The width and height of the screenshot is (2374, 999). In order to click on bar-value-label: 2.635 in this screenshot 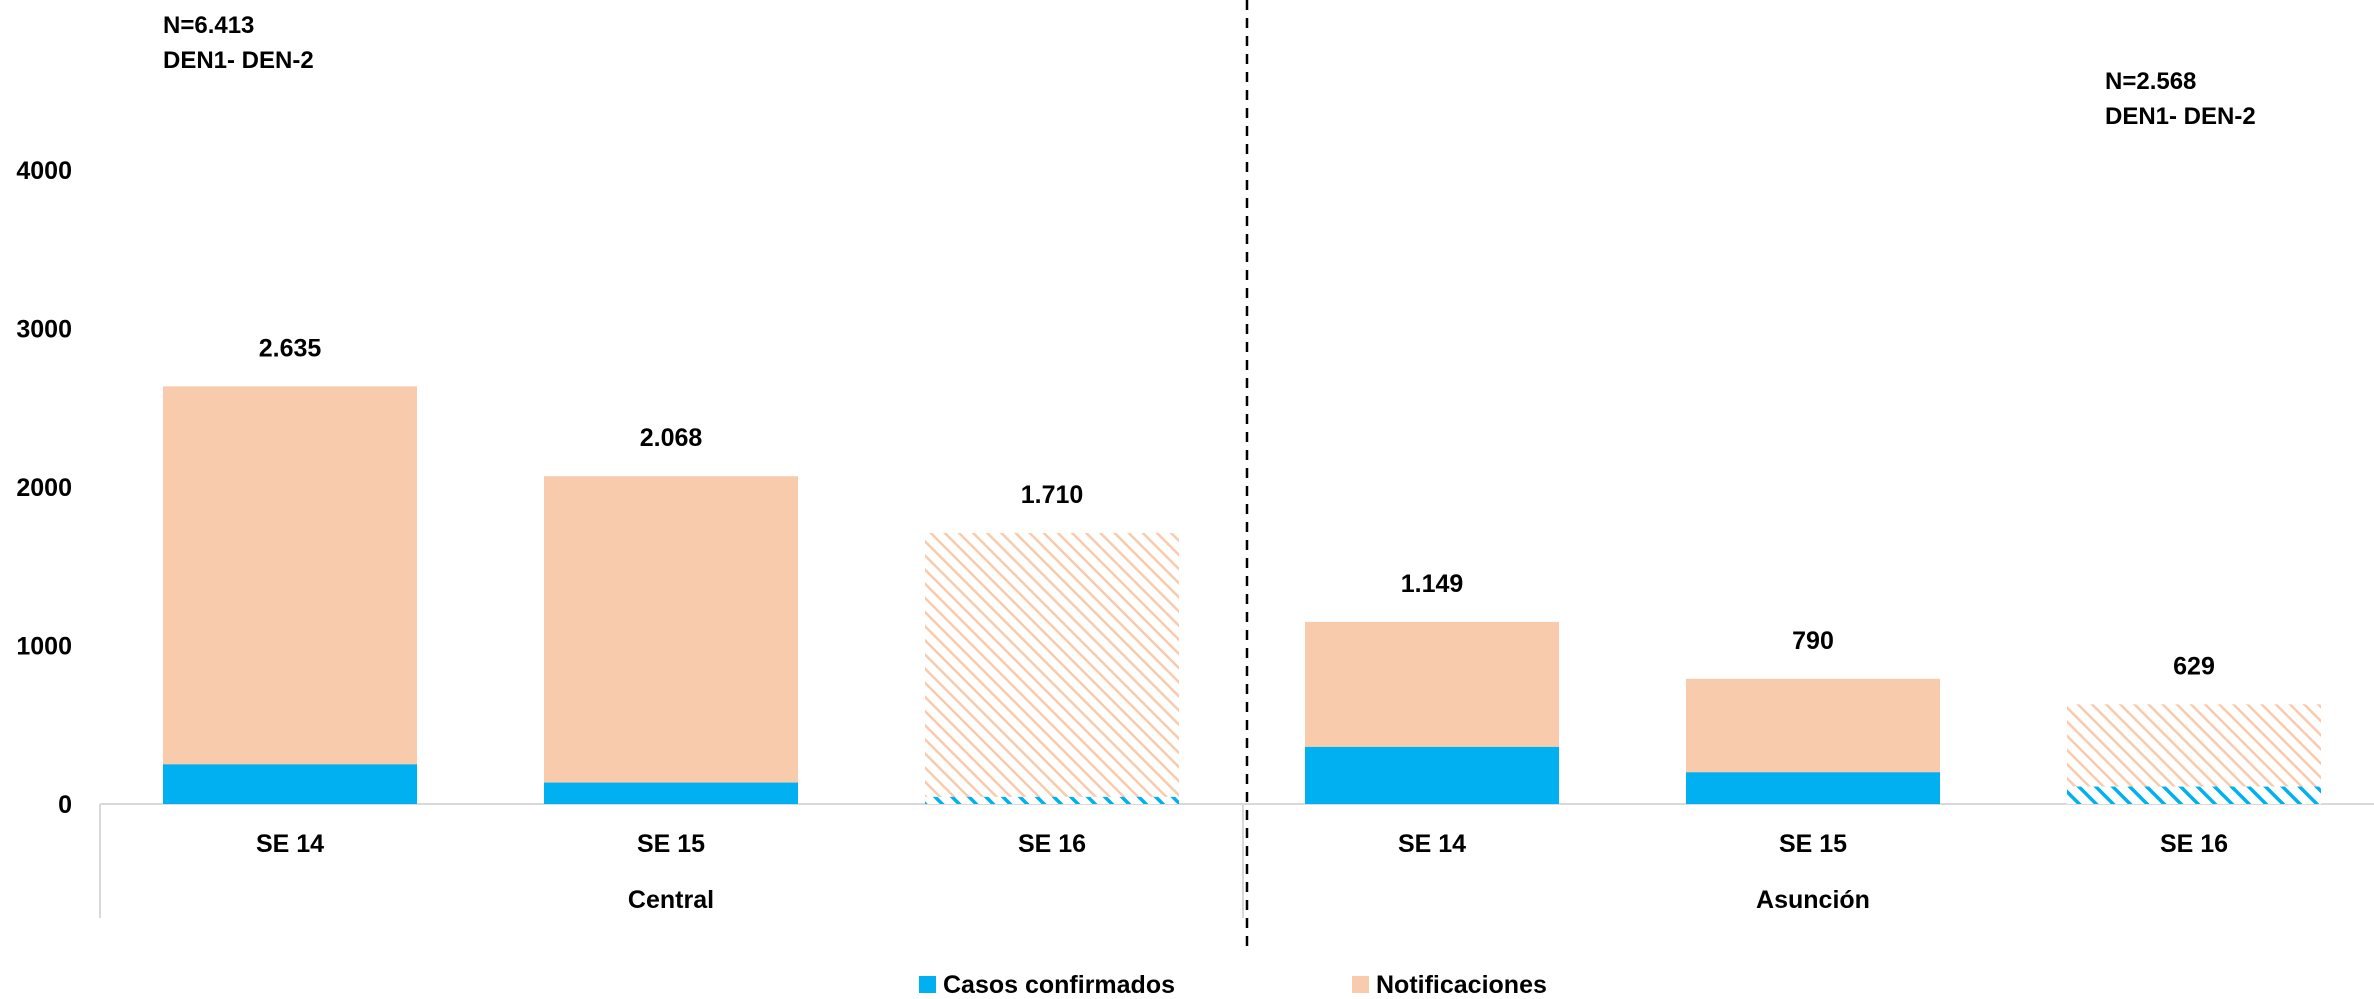, I will do `click(290, 348)`.